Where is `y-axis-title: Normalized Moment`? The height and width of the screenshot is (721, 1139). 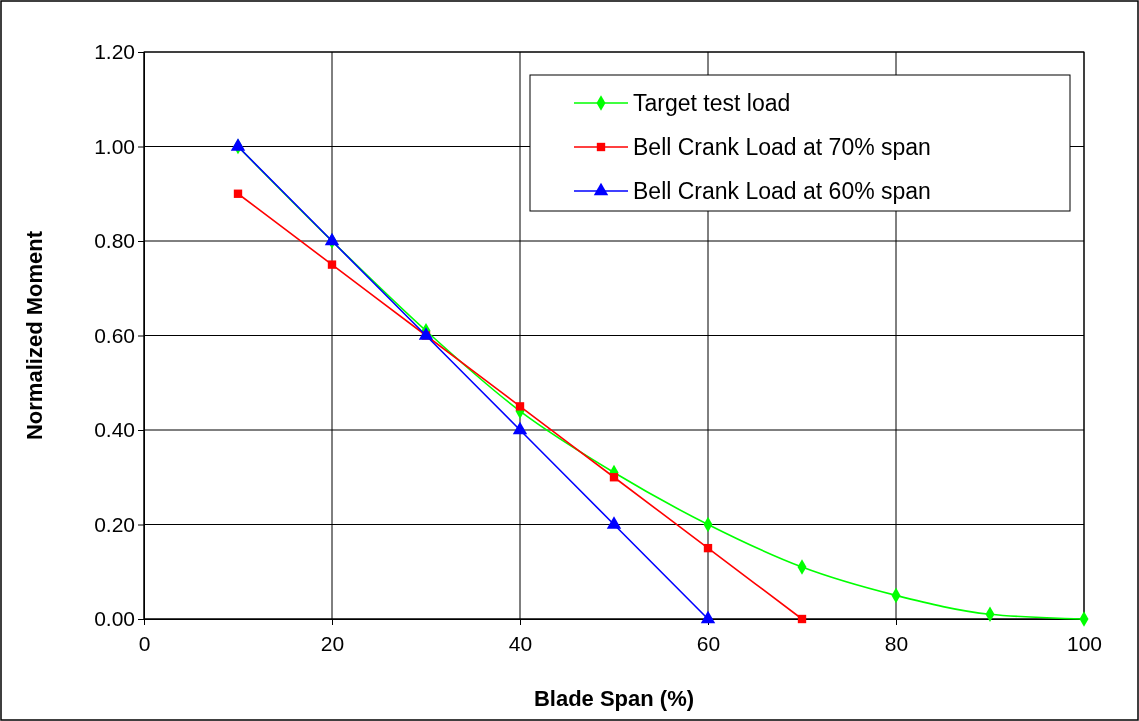 y-axis-title: Normalized Moment is located at coordinates (34, 335).